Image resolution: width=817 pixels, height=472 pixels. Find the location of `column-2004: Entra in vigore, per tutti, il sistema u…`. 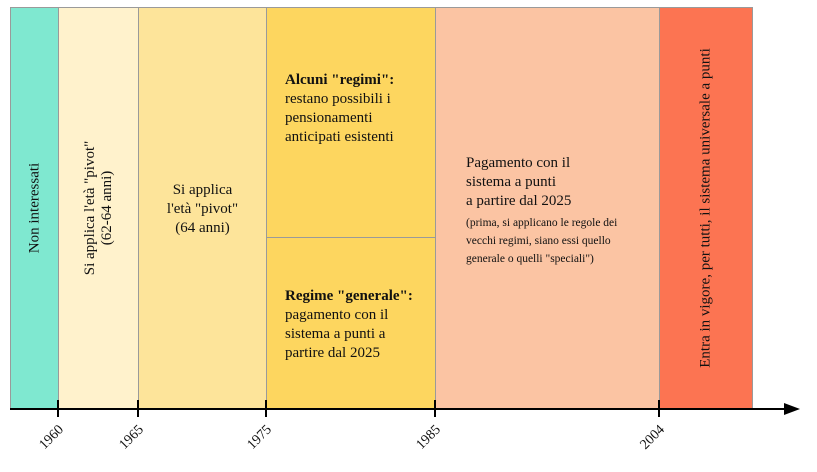

column-2004: Entra in vigore, per tutti, il sistema u… is located at coordinates (706, 208).